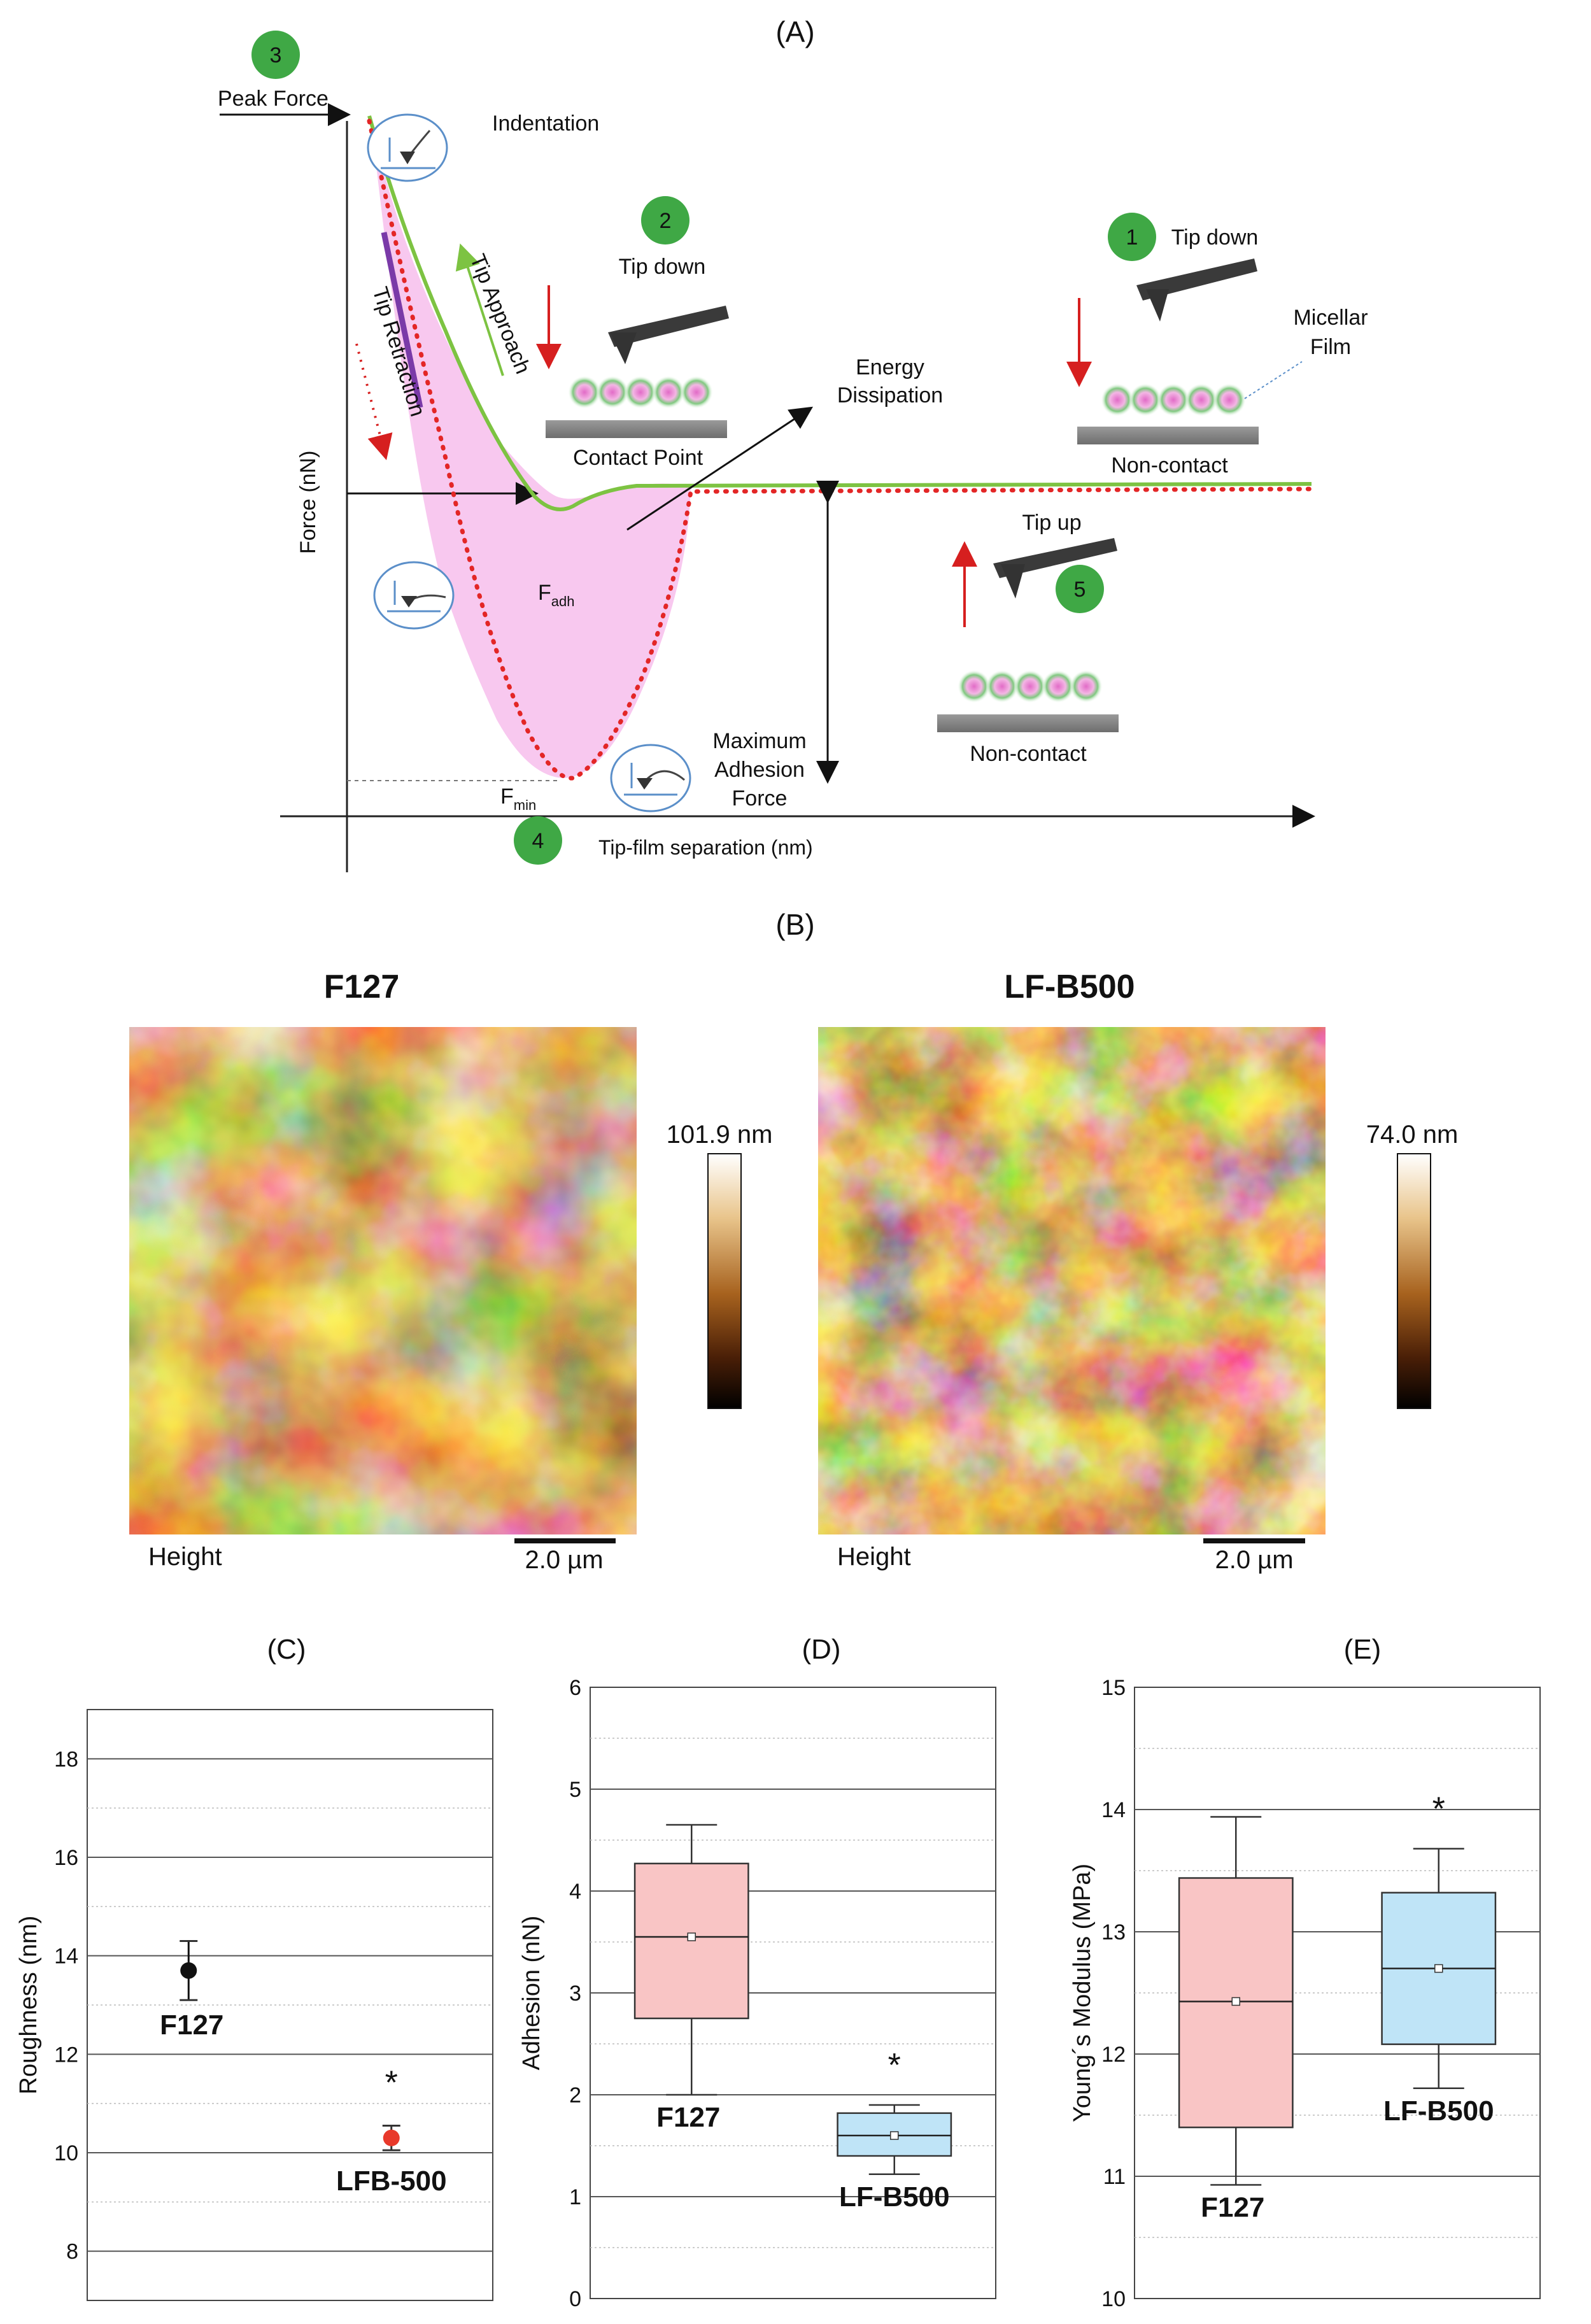 This screenshot has height=2324, width=1591. Describe the element at coordinates (890, 367) in the screenshot. I see `energy-label-1: Energy` at that location.